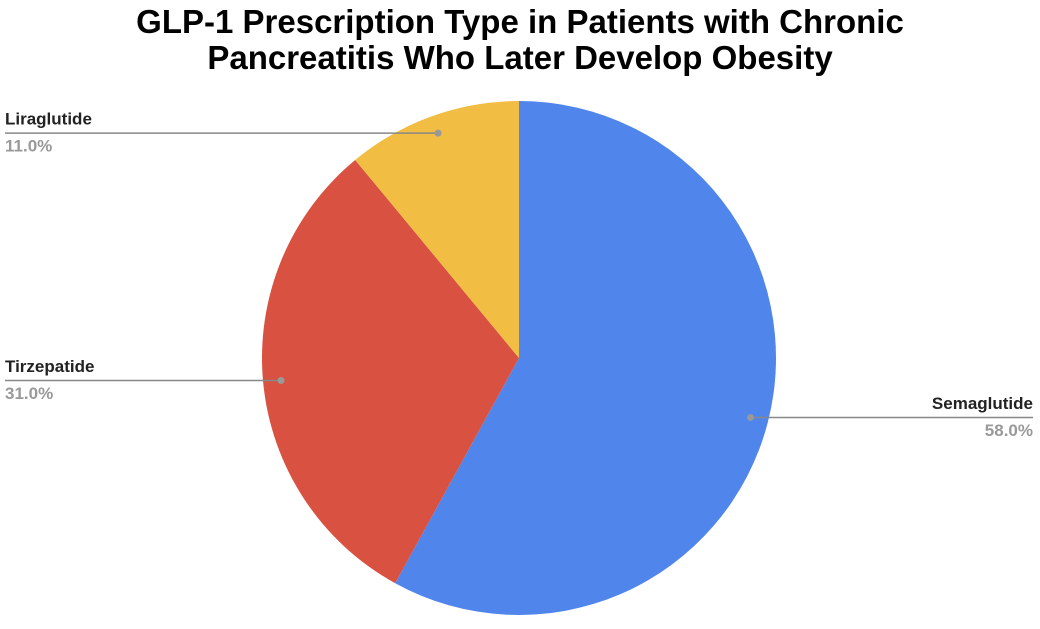 This screenshot has height=629, width=1040. What do you see at coordinates (437, 229) in the screenshot?
I see `pie-slice` at bounding box center [437, 229].